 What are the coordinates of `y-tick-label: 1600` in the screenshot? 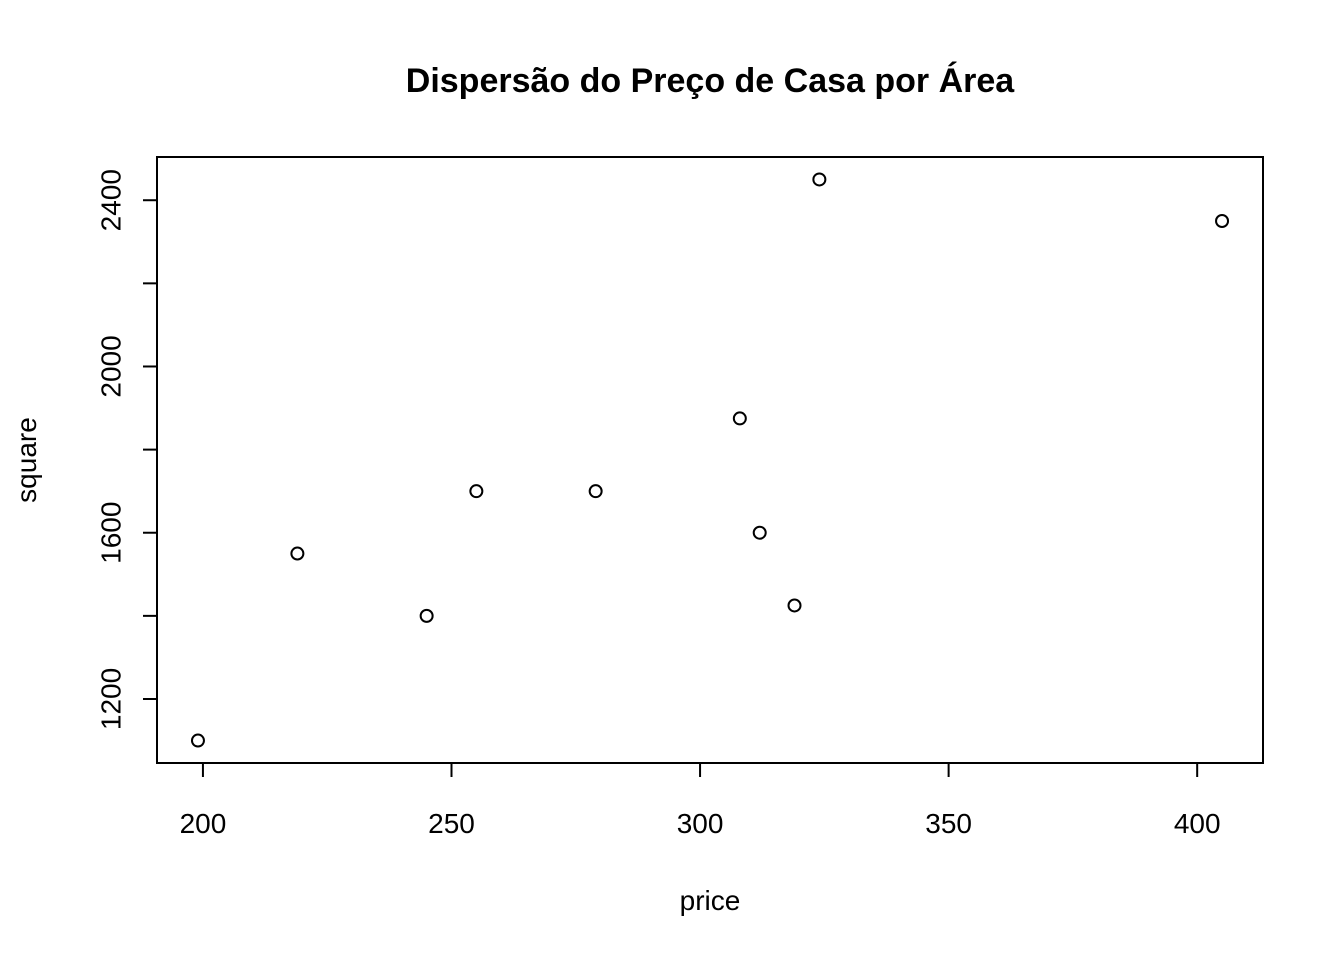 It's located at (110, 533).